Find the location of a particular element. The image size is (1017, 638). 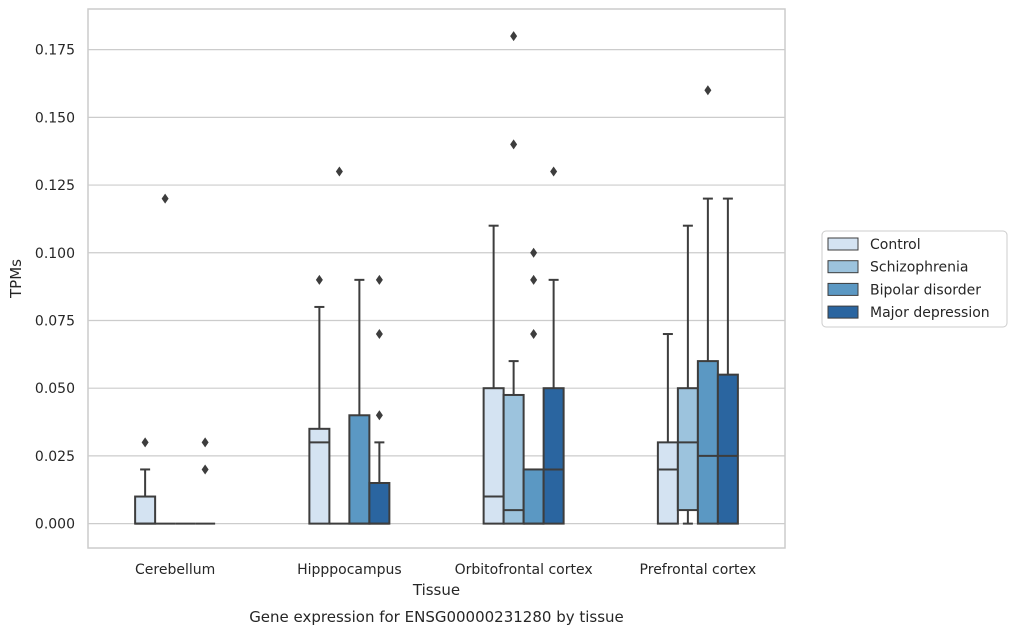

legend-entry: Schizophrenia is located at coordinates (919, 268).